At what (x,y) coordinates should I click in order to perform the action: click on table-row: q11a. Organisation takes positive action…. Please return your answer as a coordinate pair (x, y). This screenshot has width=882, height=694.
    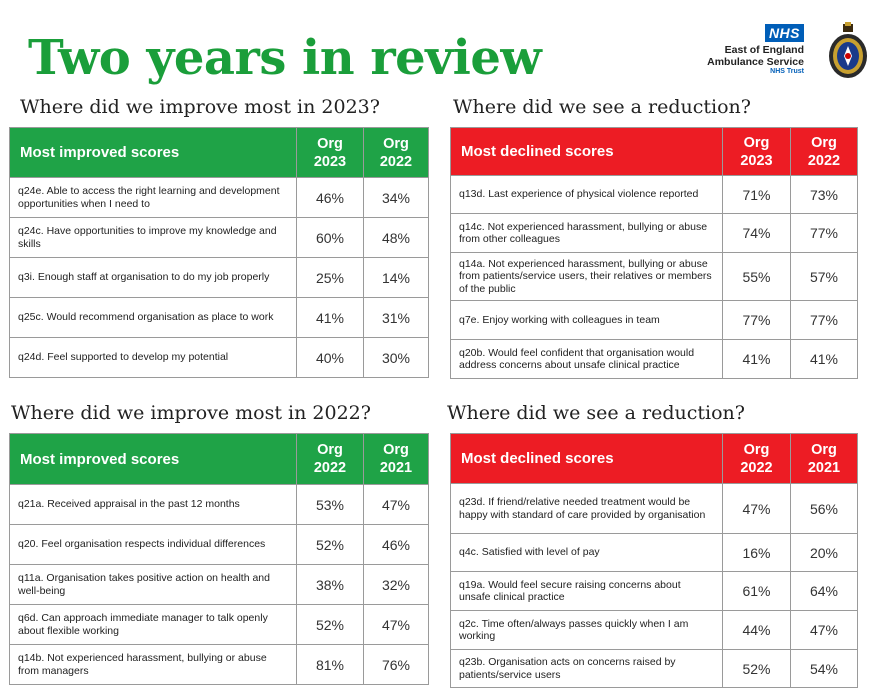
    Looking at the image, I should click on (219, 584).